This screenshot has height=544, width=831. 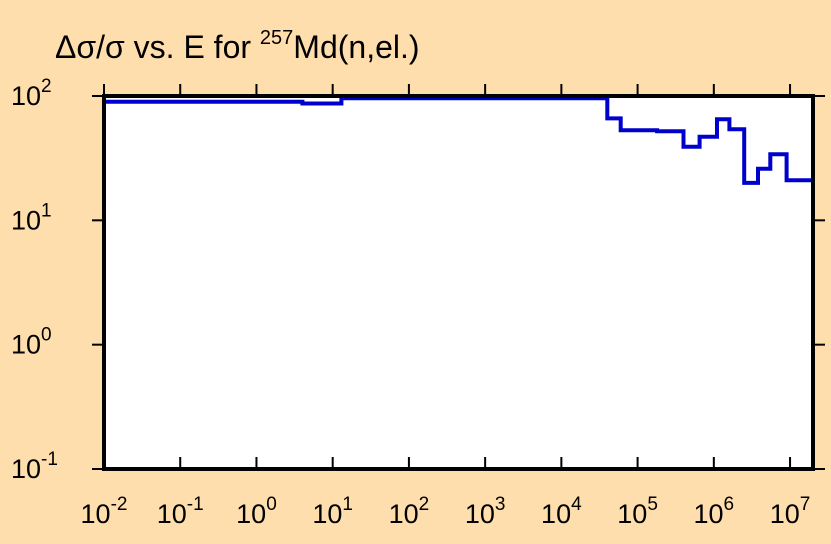 I want to click on chart-title-suffix: Md(n,el.), so click(x=356, y=47).